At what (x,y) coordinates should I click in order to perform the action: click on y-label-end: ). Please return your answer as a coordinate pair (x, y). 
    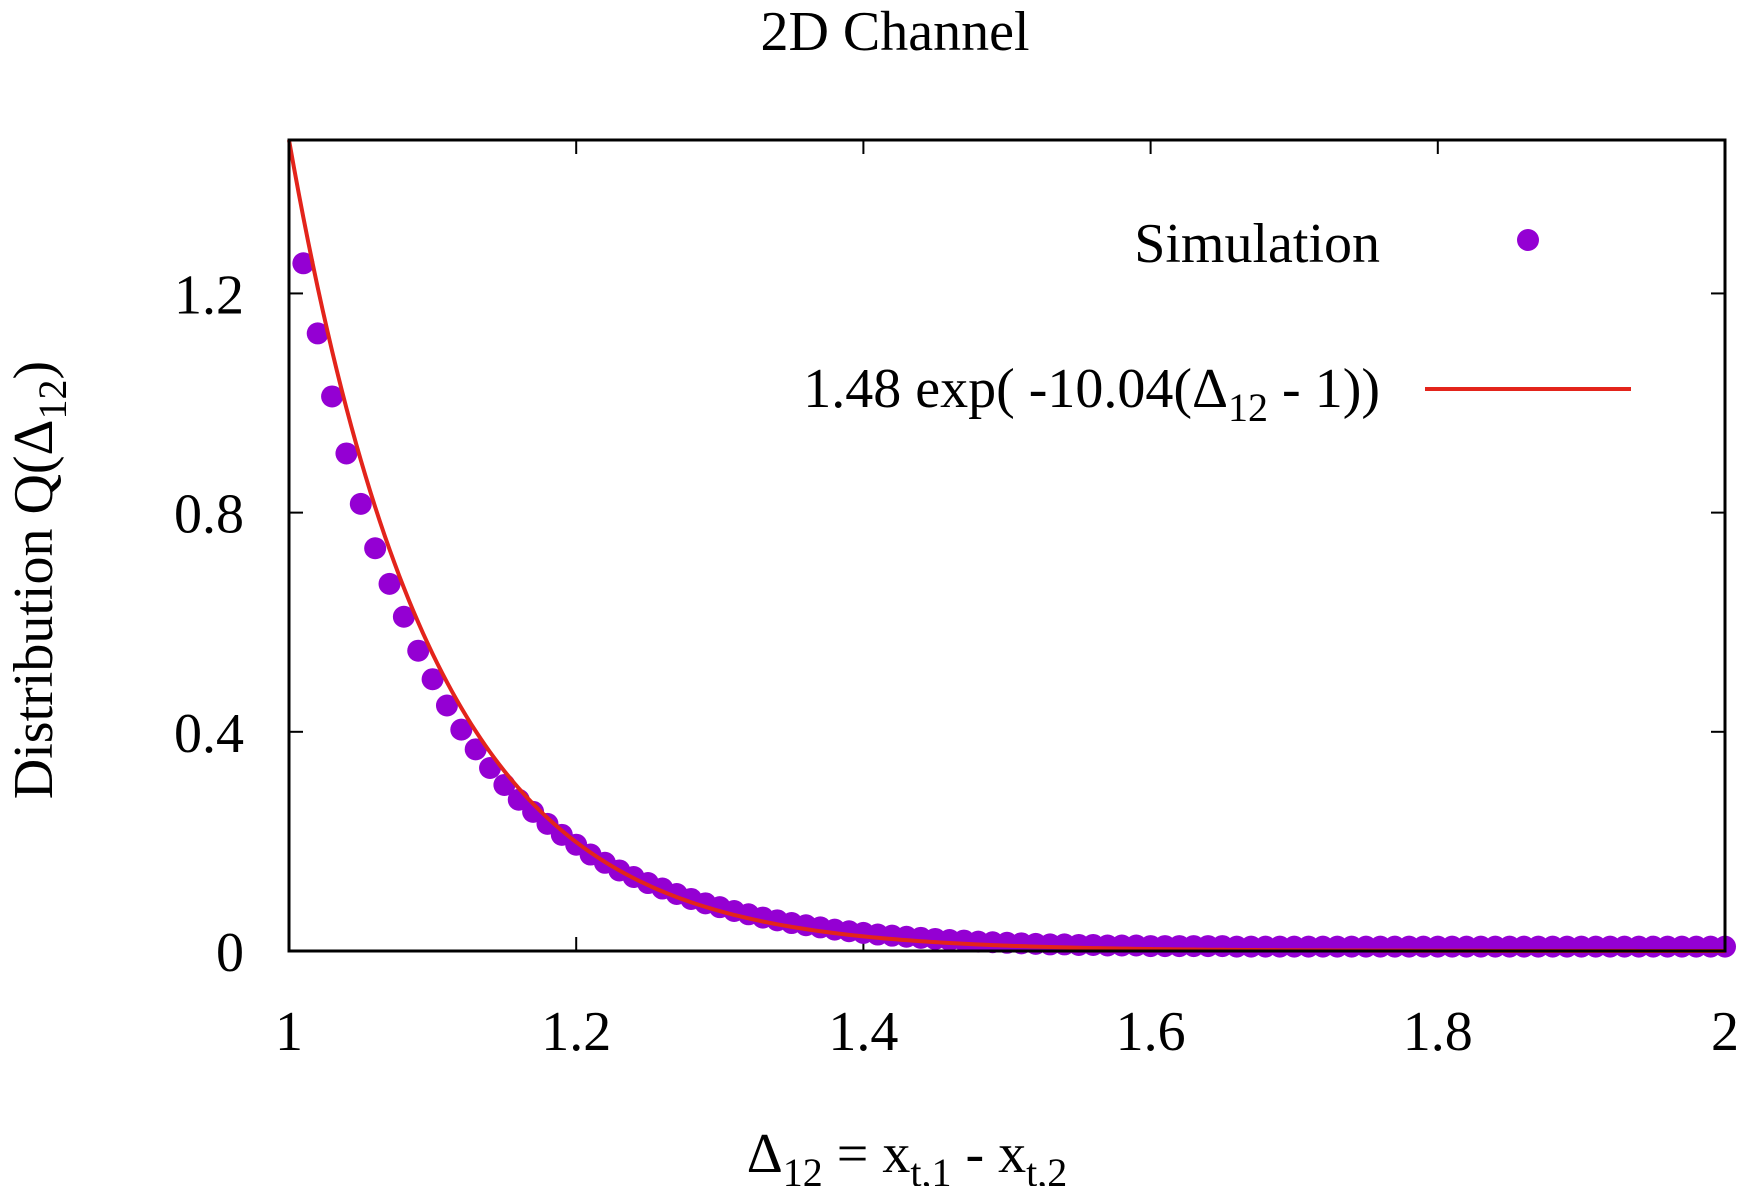
    Looking at the image, I should click on (34, 370).